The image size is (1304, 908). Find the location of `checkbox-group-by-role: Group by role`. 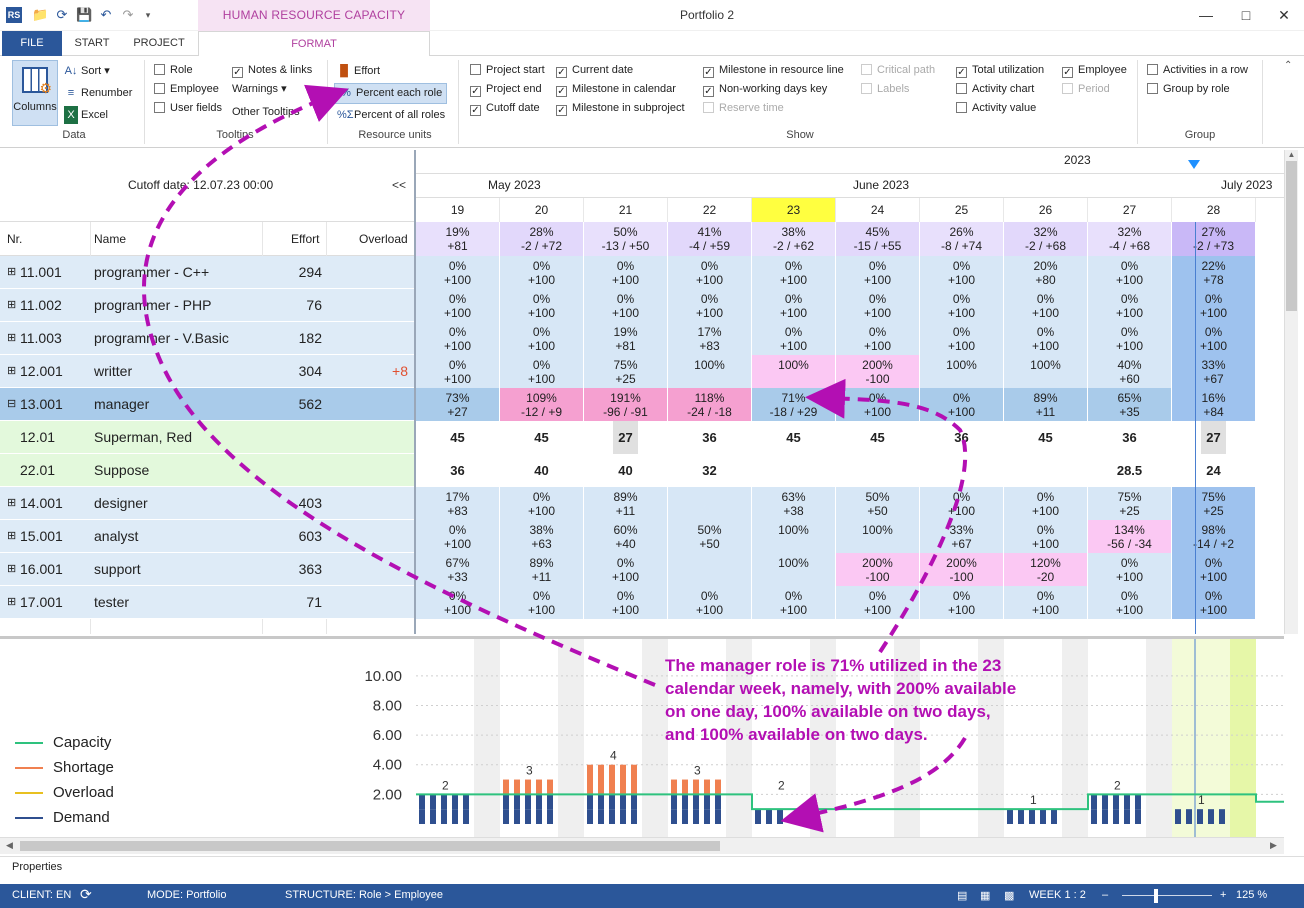

checkbox-group-by-role: Group by role is located at coordinates (1188, 90).